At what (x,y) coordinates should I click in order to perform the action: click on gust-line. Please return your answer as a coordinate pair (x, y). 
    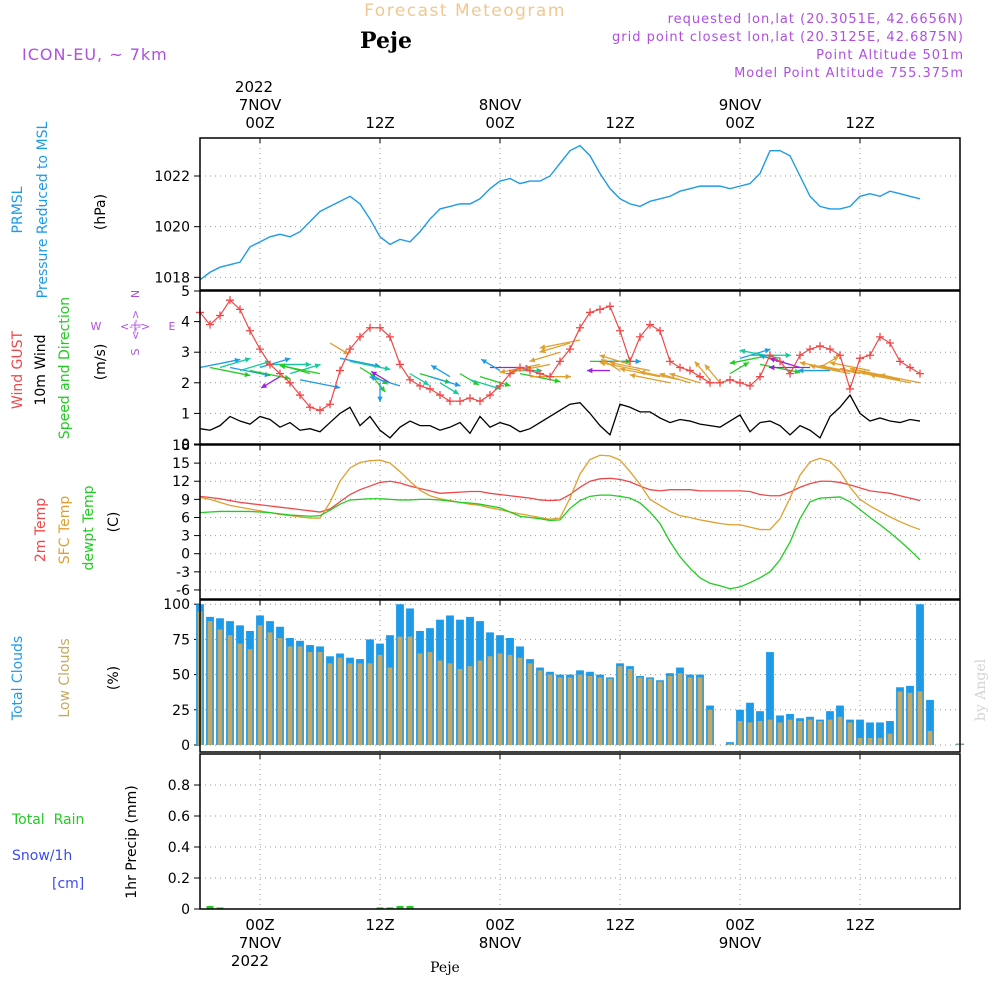
    Looking at the image, I should click on (560, 355).